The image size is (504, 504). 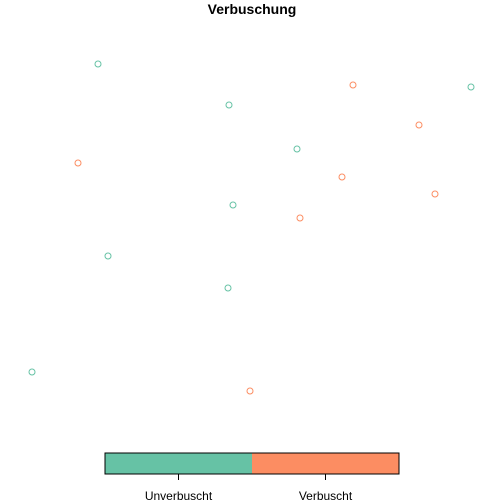 I want to click on legend-swatch-verbuscht, so click(x=325, y=463).